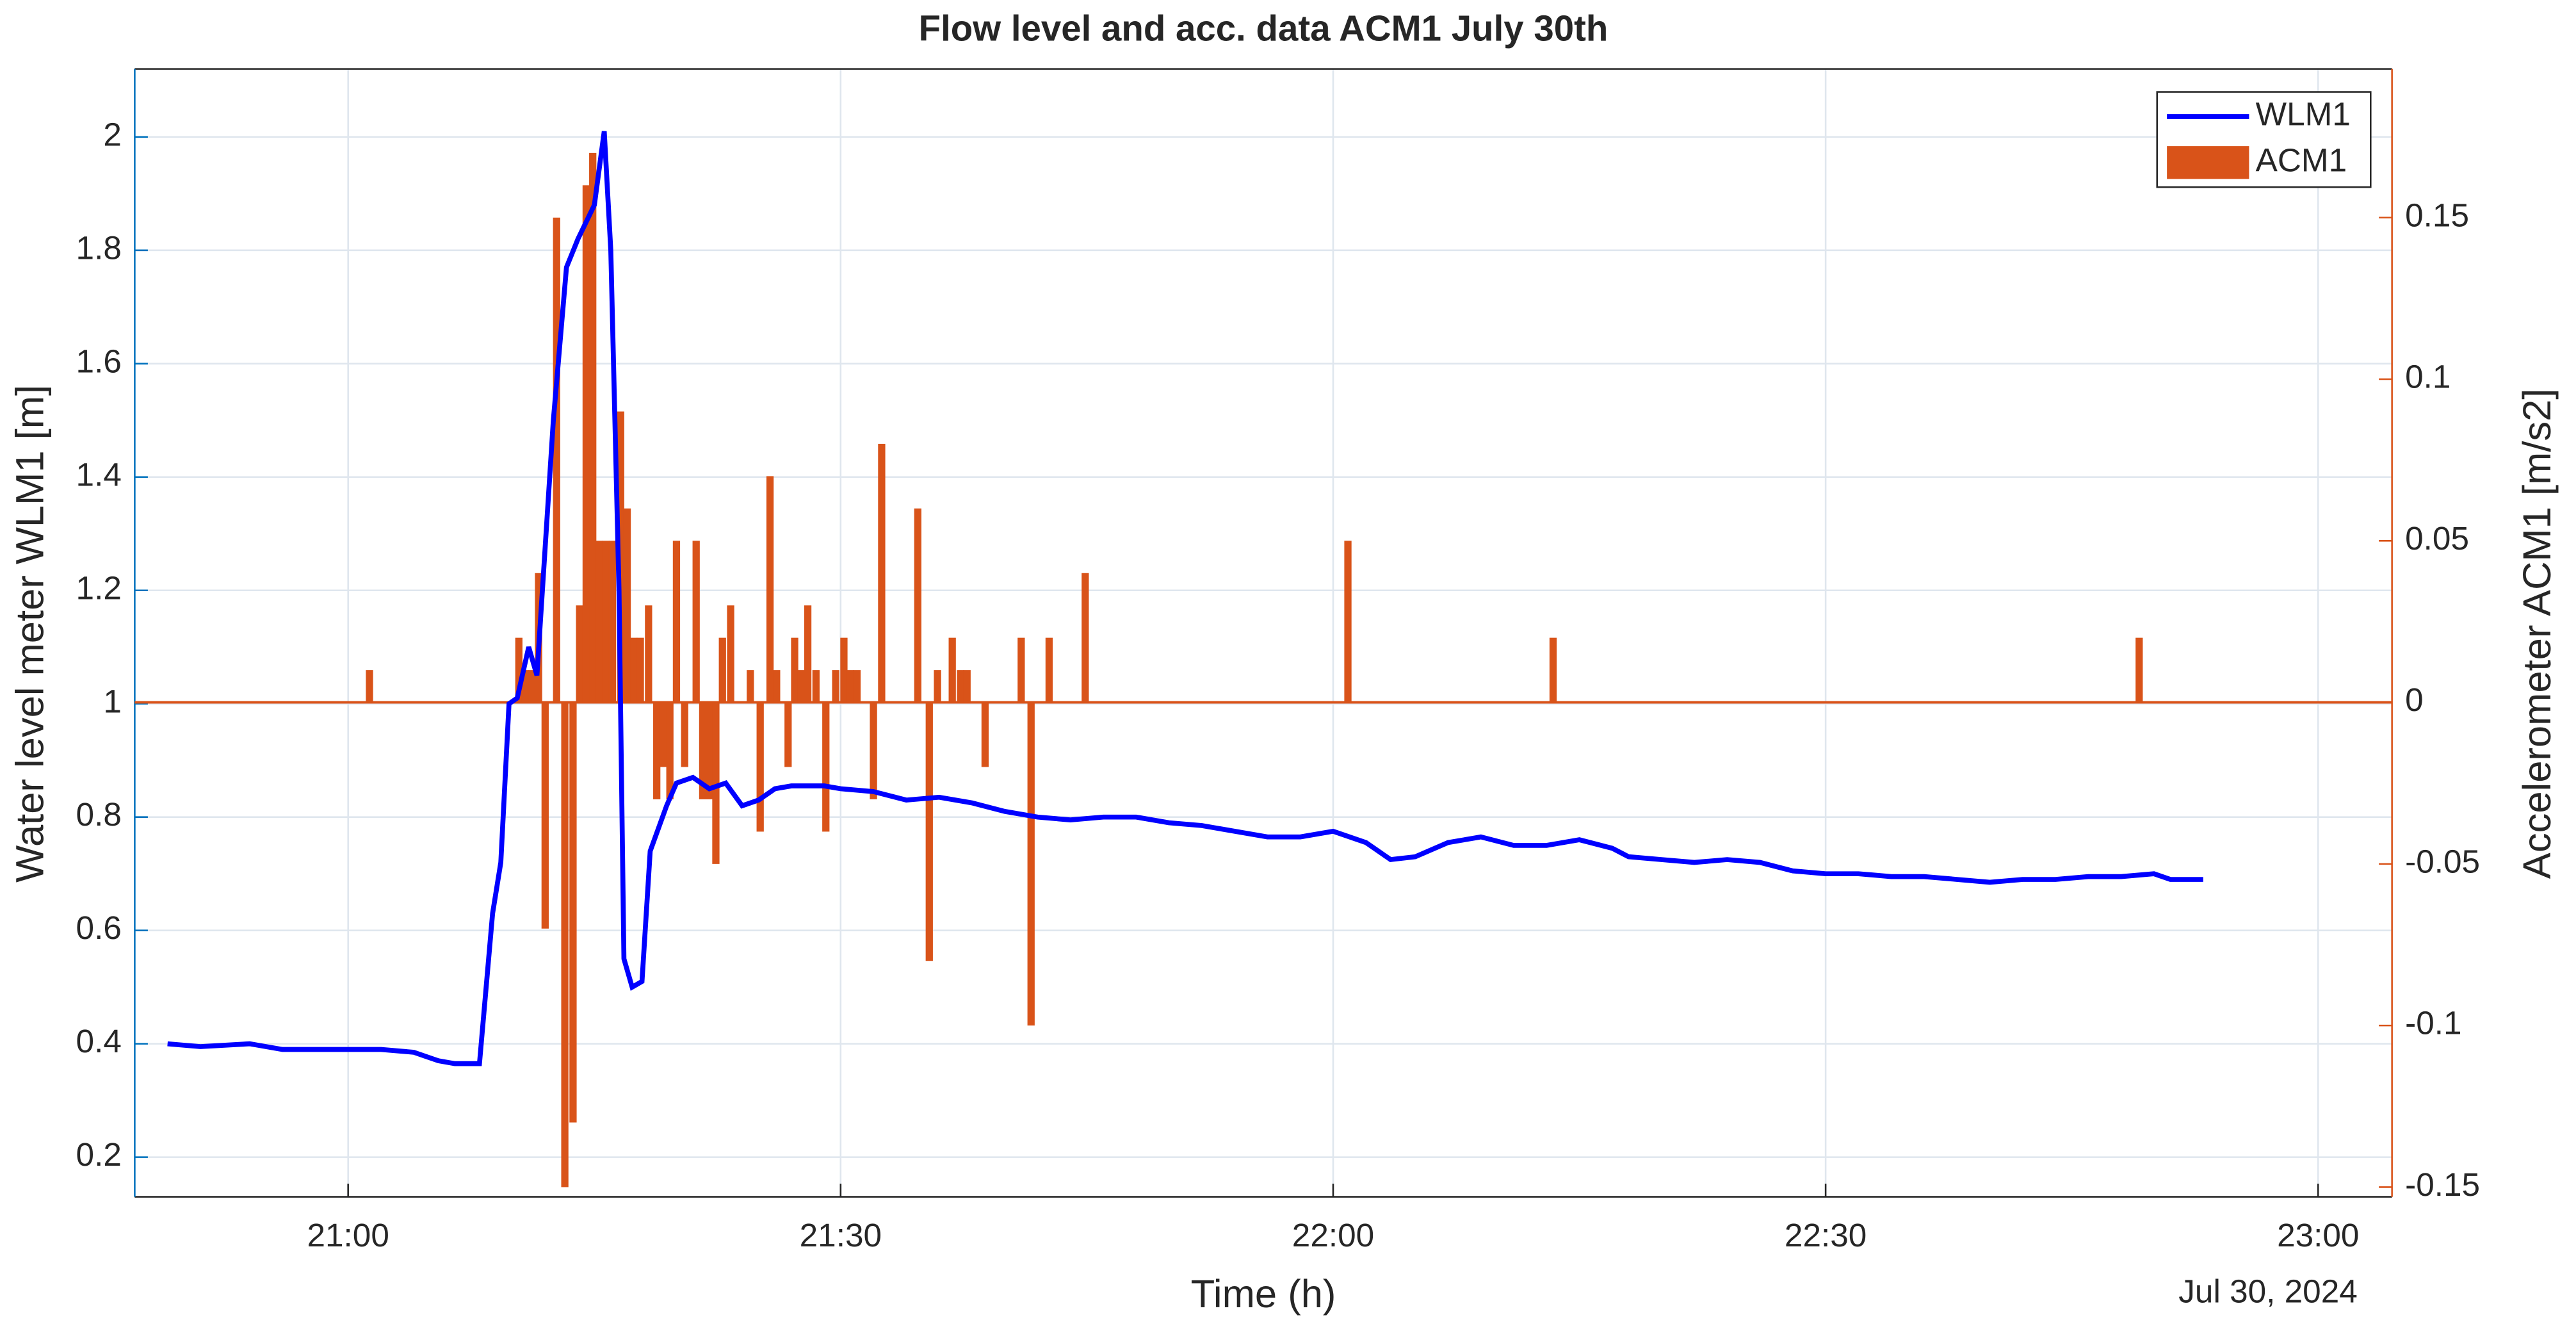 The width and height of the screenshot is (2576, 1338). Describe the element at coordinates (348, 1235) in the screenshot. I see `x-tick-label: 21:00` at that location.